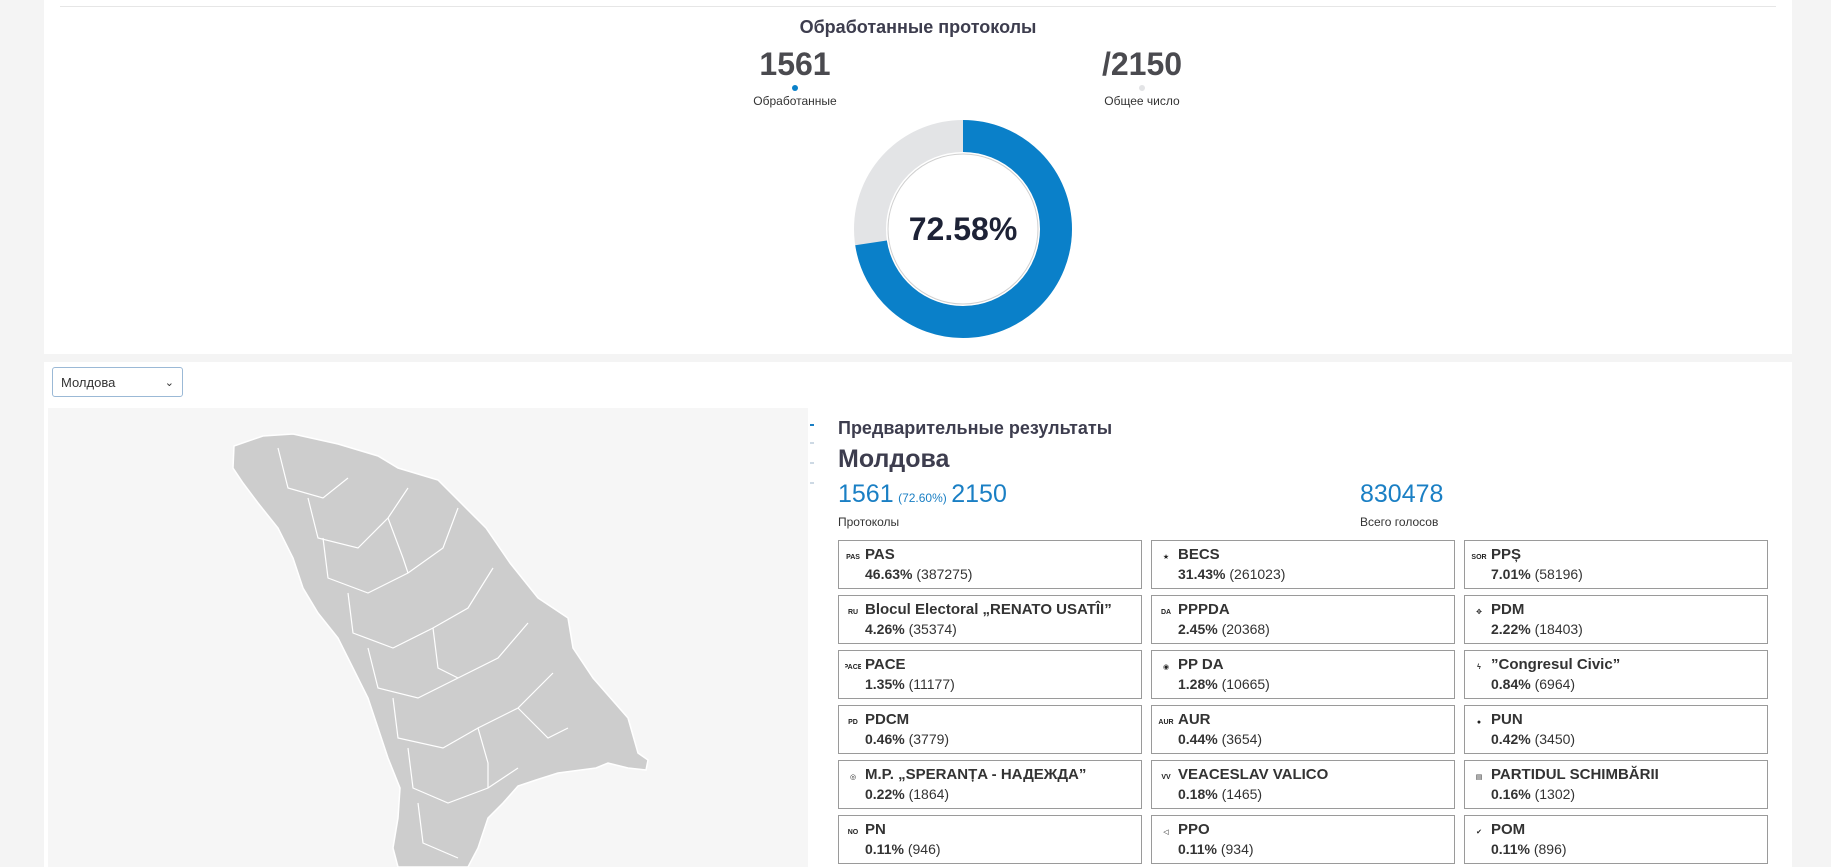 The image size is (1831, 867). I want to click on speranta-logo-icon: ◎, so click(853, 777).